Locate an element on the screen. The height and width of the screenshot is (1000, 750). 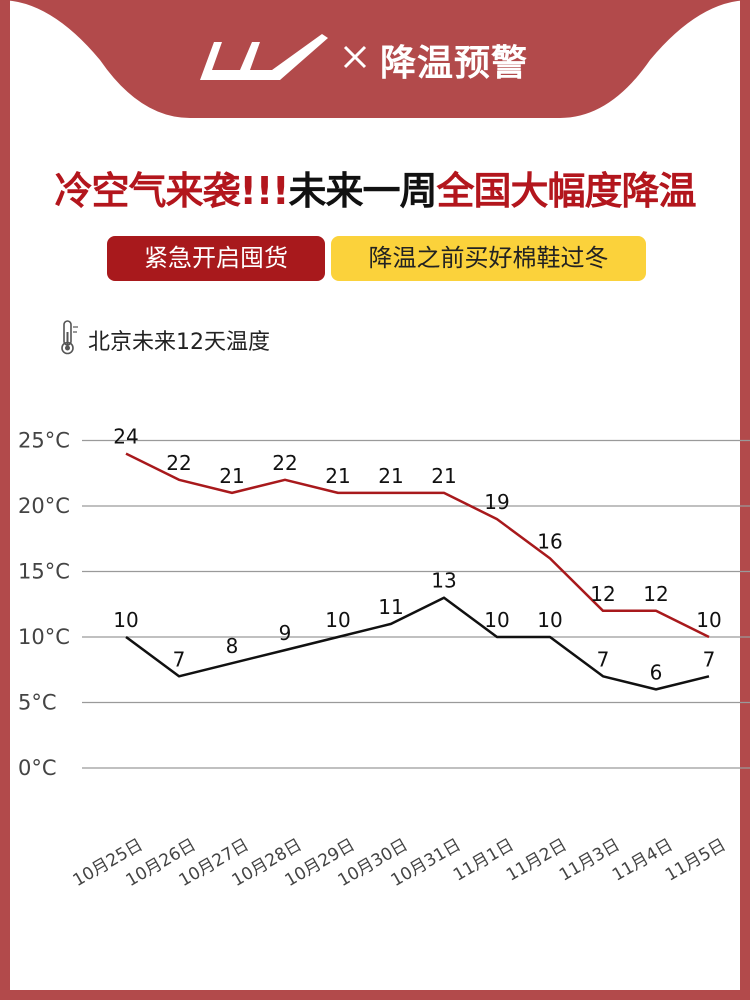
y-tick-label: 20°C is located at coordinates (44, 506).